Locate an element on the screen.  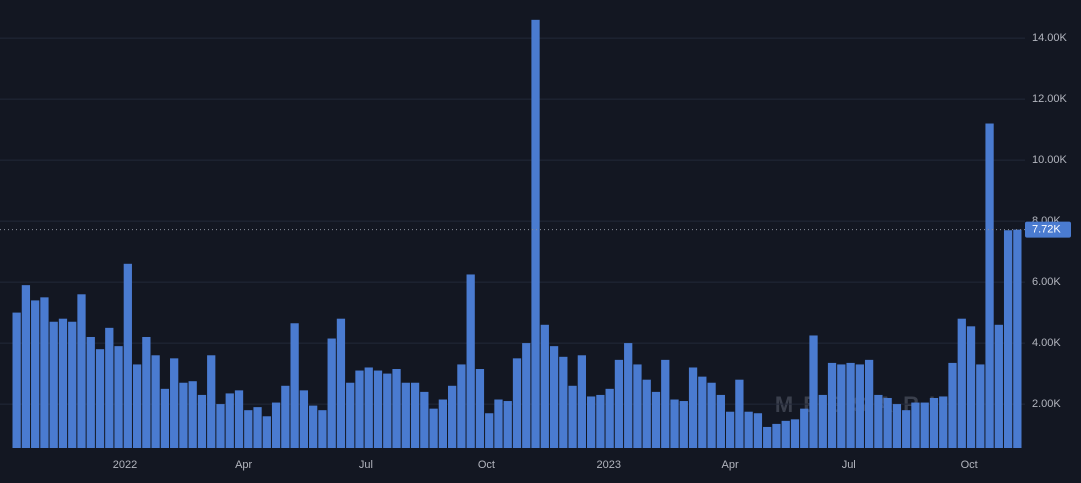
y-tick-label: 6.00K is located at coordinates (1046, 282).